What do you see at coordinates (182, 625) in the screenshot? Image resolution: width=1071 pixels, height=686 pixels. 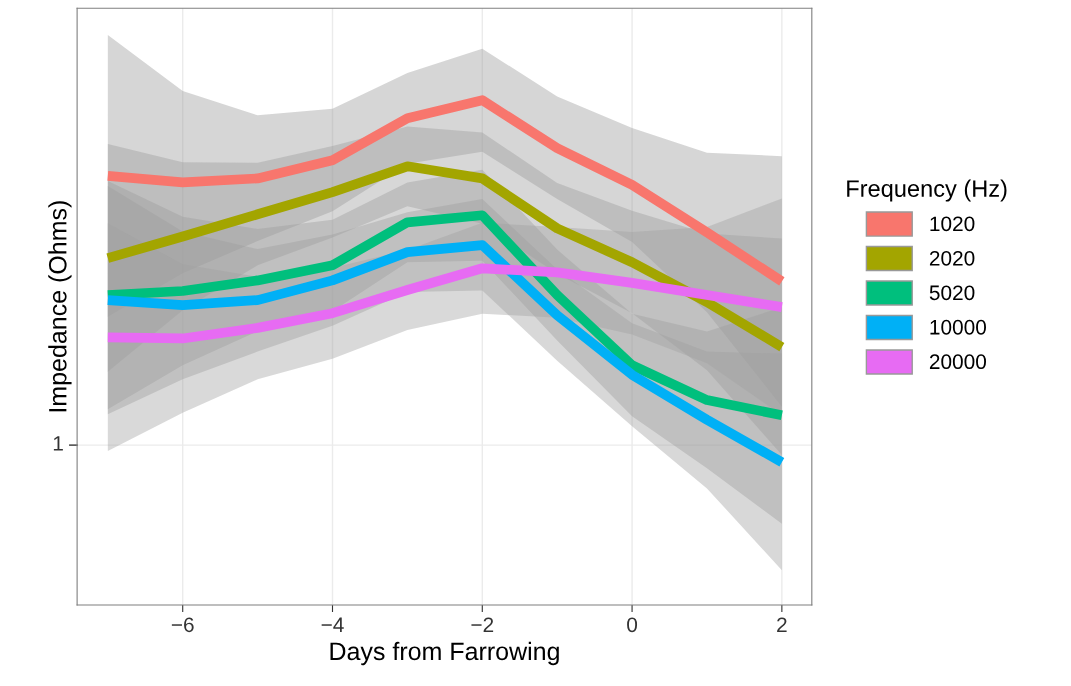 I see `x-tick-label: −6` at bounding box center [182, 625].